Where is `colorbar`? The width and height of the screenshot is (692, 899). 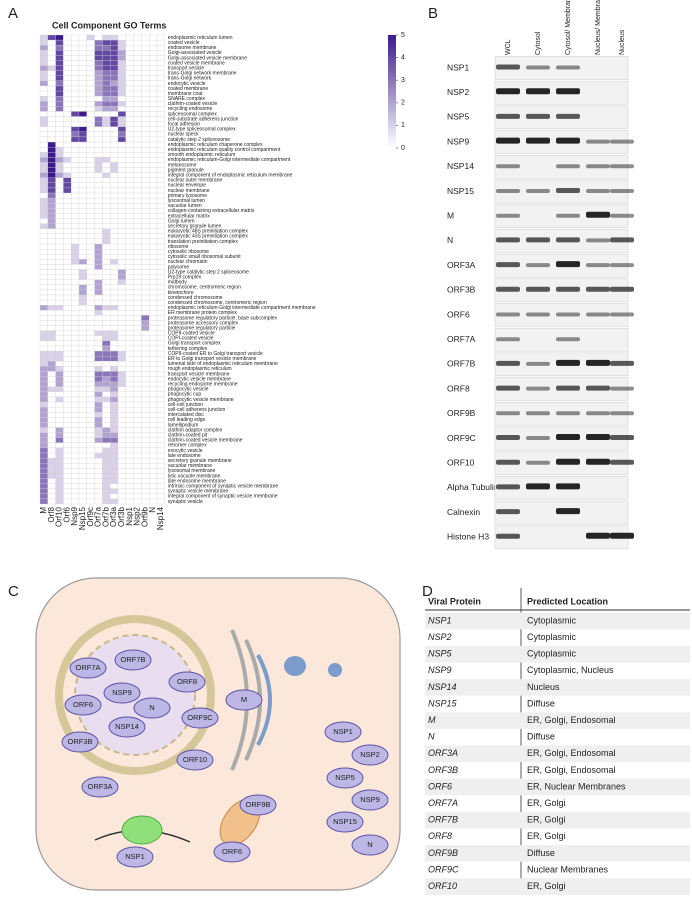
colorbar is located at coordinates (392, 91).